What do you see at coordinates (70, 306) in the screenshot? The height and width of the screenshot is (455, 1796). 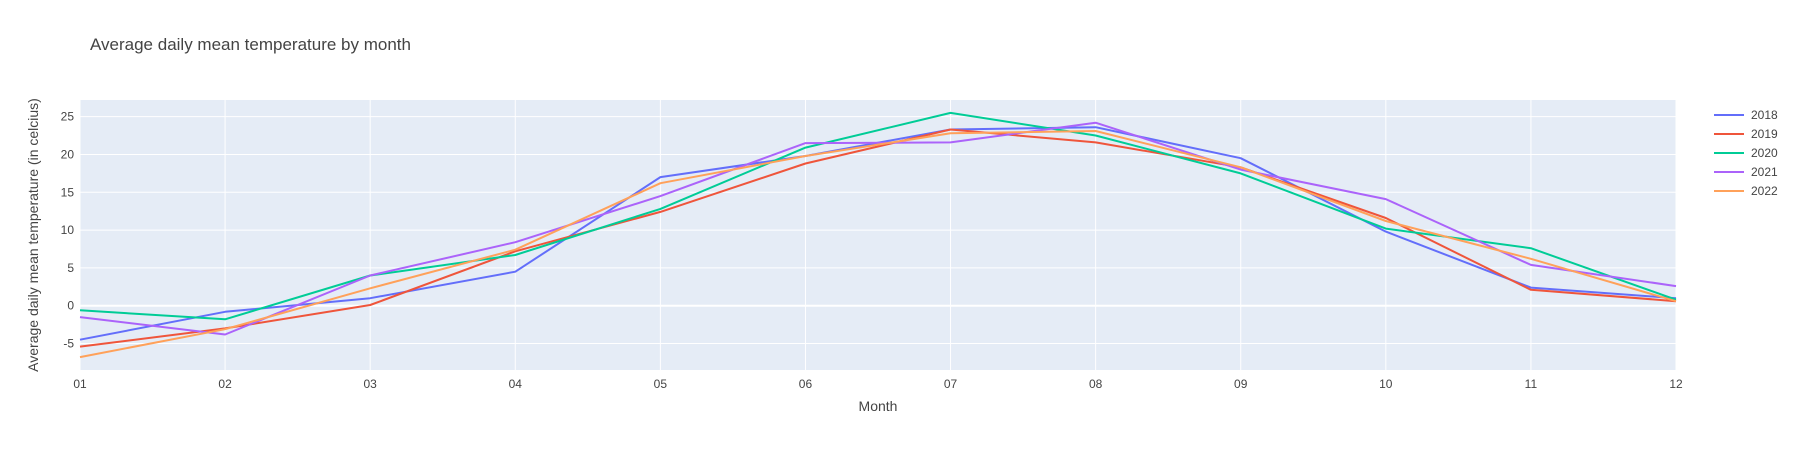 I see `y-tick-label: 0` at bounding box center [70, 306].